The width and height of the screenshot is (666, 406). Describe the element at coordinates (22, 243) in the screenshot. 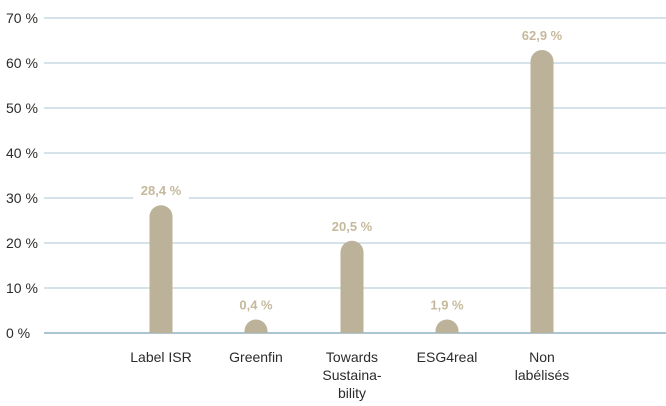

I see `y-tick-label: 20 %` at that location.